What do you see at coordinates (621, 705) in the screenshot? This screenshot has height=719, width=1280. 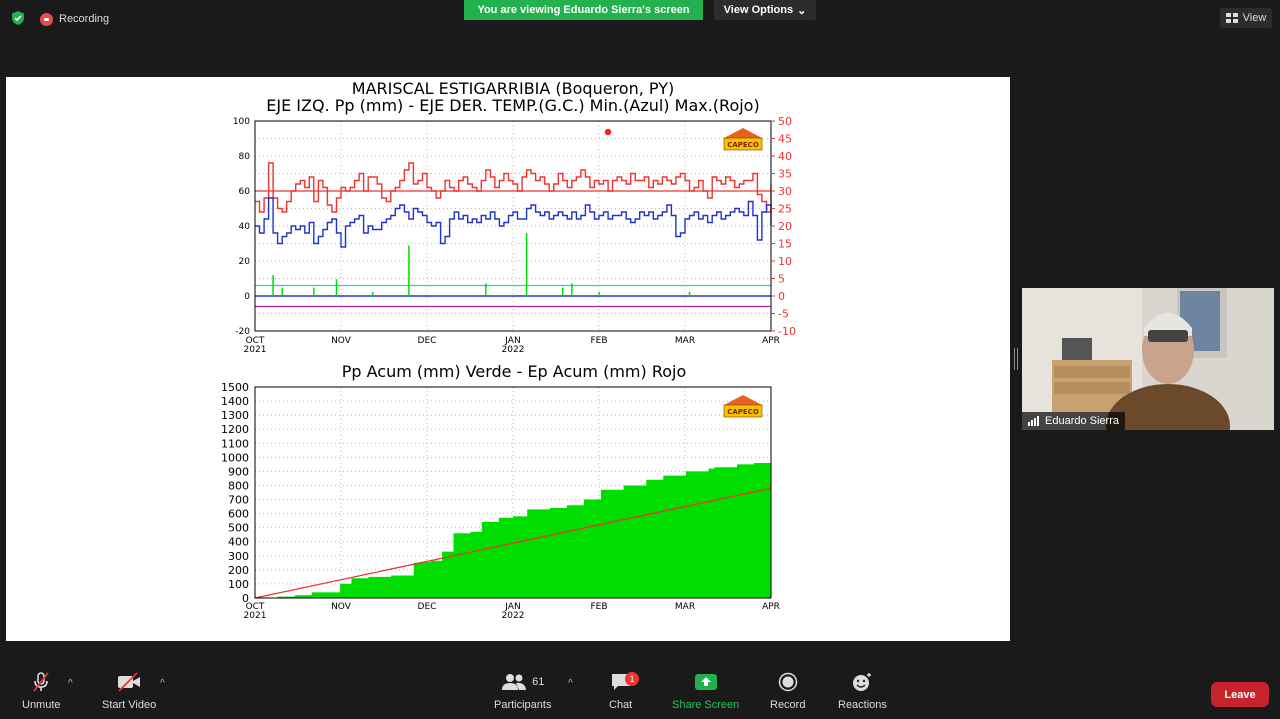 I see `chat-label: Chat` at bounding box center [621, 705].